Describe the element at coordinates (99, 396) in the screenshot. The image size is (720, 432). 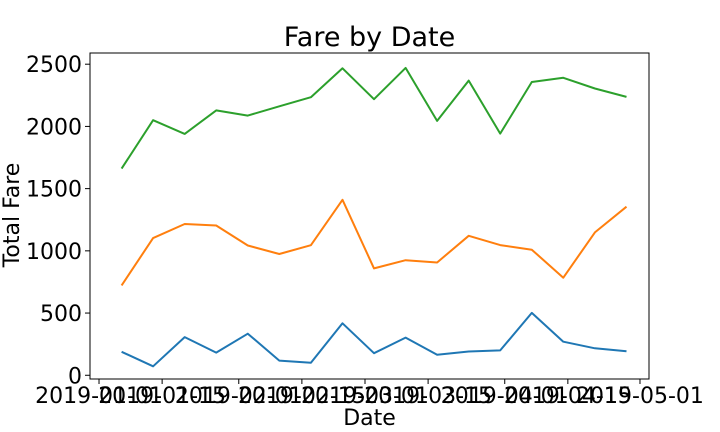
I see `x-tick-label: 2019-01-01` at that location.